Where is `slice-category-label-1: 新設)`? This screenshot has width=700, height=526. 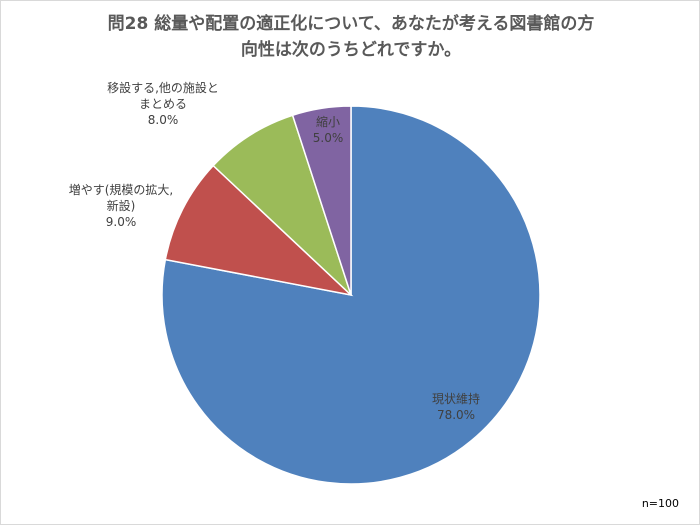 slice-category-label-1: 新設) is located at coordinates (121, 205).